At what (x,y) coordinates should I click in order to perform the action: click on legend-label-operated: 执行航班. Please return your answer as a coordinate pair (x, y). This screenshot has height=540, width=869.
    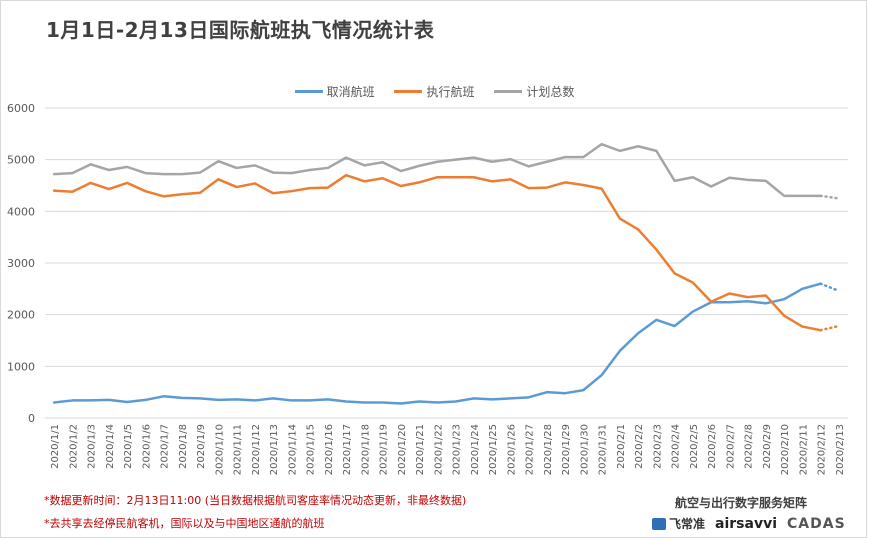
    Looking at the image, I should click on (450, 92).